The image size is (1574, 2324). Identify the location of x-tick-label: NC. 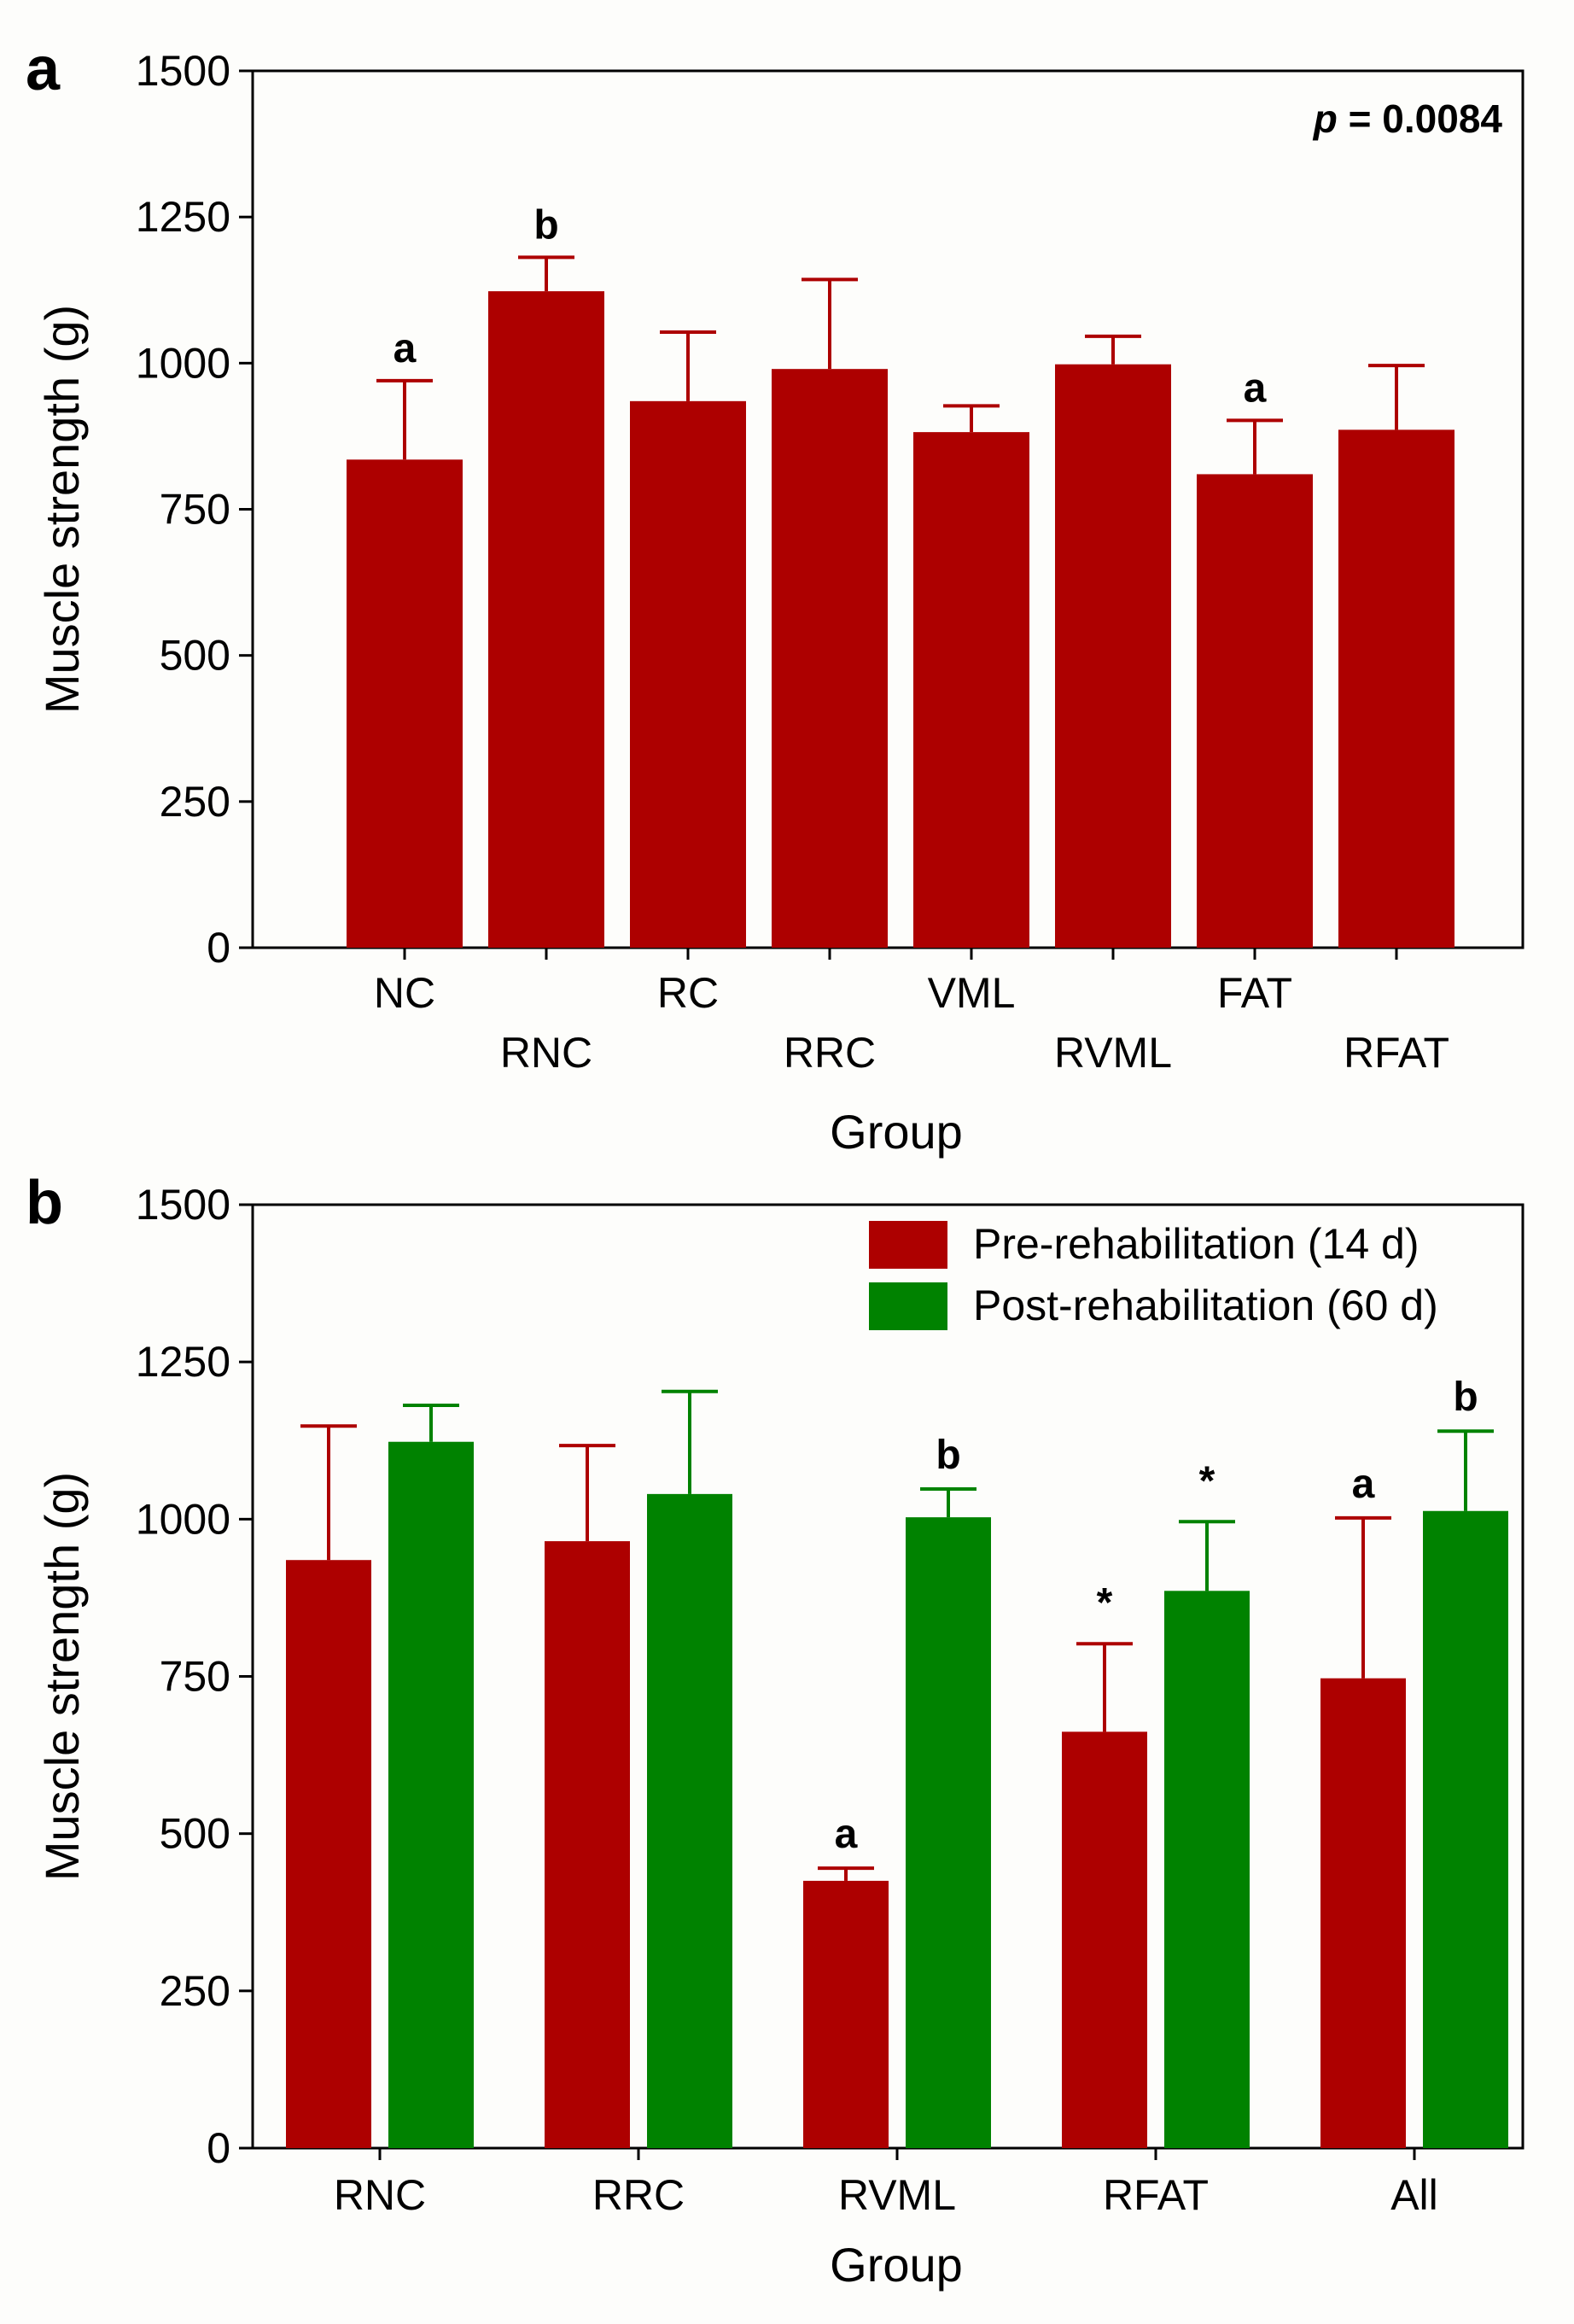
(404, 993).